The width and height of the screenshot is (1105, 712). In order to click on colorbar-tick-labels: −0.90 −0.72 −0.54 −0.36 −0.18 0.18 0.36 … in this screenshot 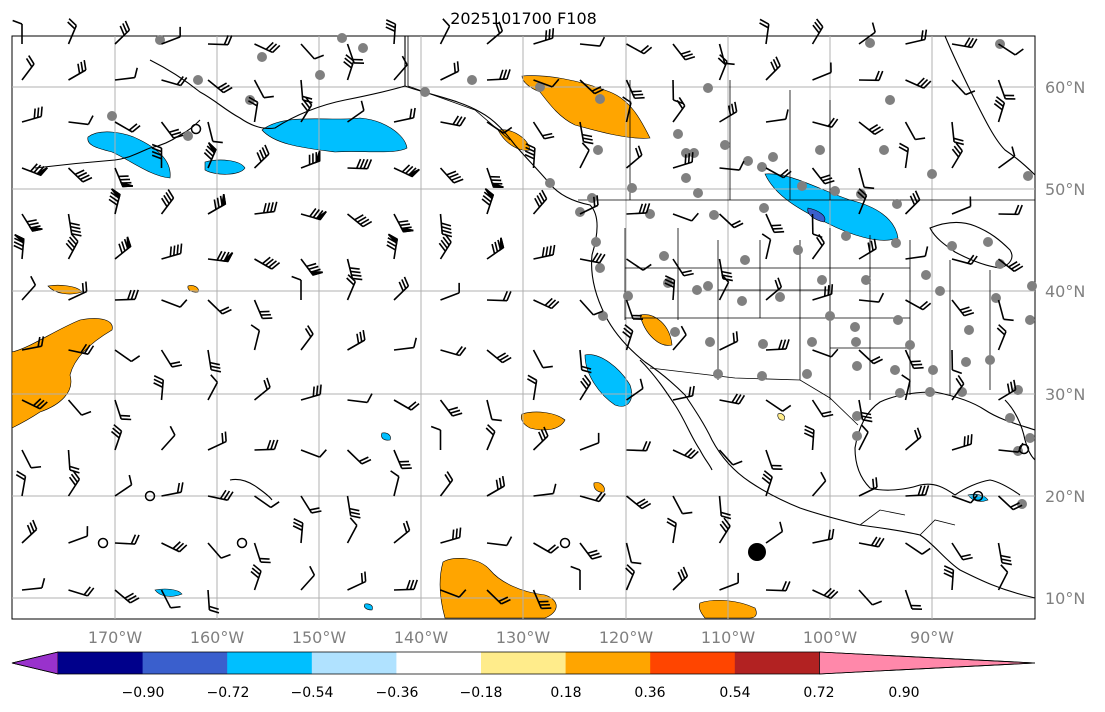, I will do `click(521, 693)`.